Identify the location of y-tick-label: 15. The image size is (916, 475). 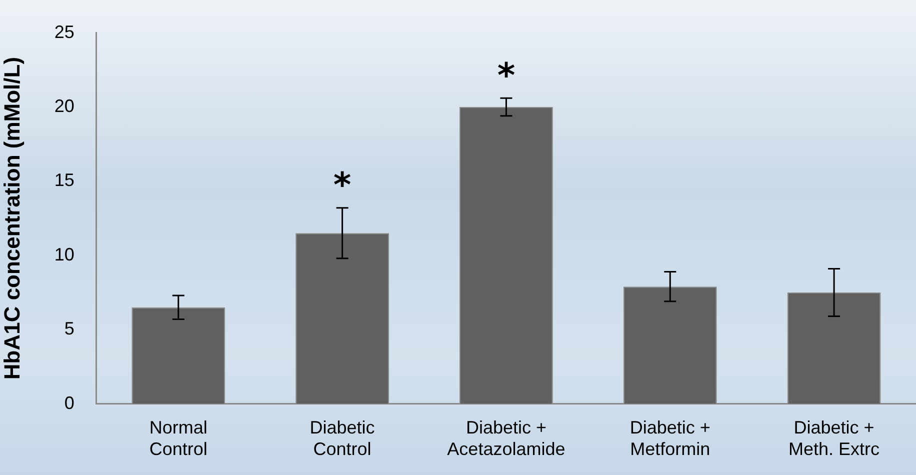
(64, 180).